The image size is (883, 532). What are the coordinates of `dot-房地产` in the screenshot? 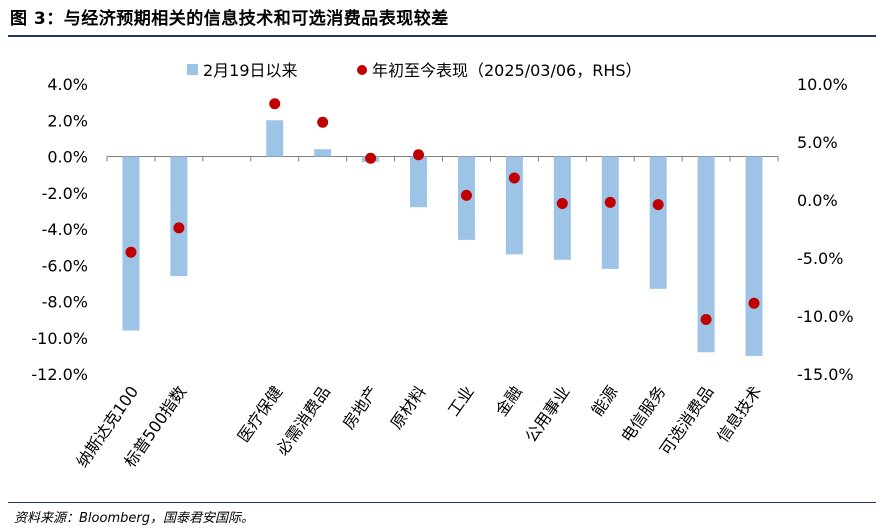 It's located at (371, 158).